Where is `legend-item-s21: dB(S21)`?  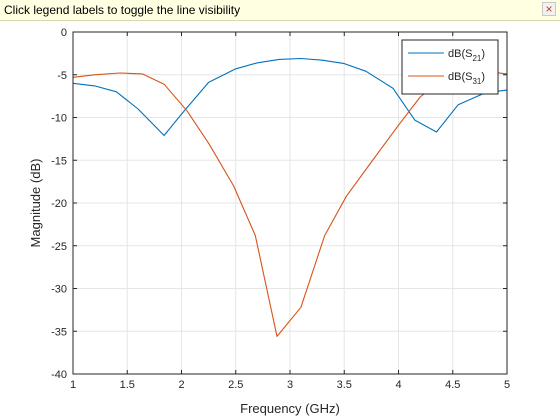
legend-item-s21: dB(S21) is located at coordinates (446, 55).